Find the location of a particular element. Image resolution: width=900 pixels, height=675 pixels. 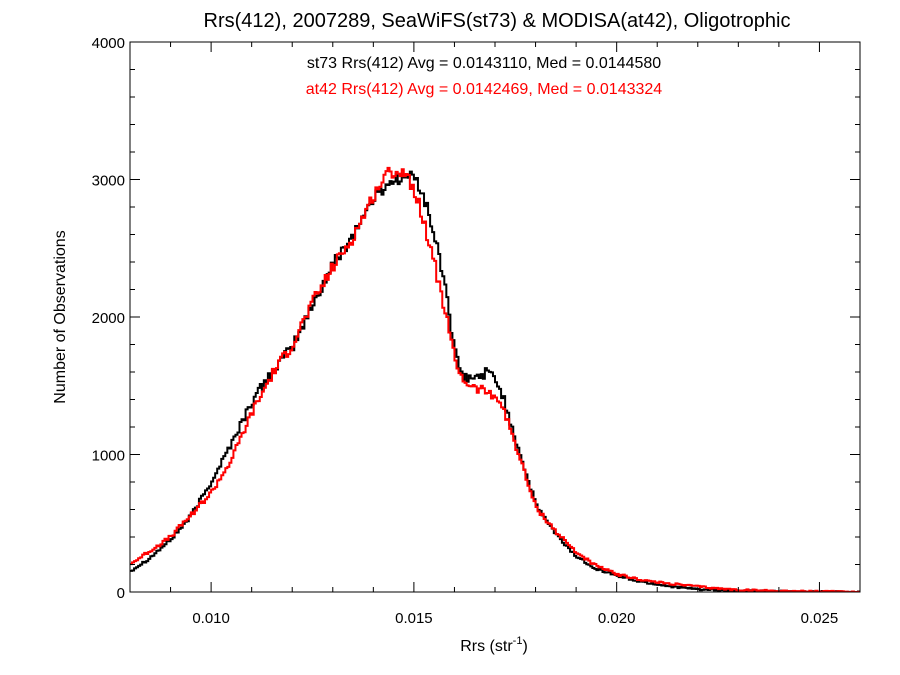

y-tick-label: 0 is located at coordinates (121, 593).